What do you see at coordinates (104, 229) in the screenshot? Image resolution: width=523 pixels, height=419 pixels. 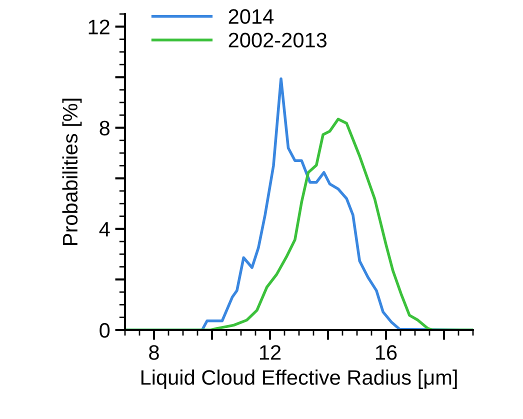 I see `y-tick-label: 4` at bounding box center [104, 229].